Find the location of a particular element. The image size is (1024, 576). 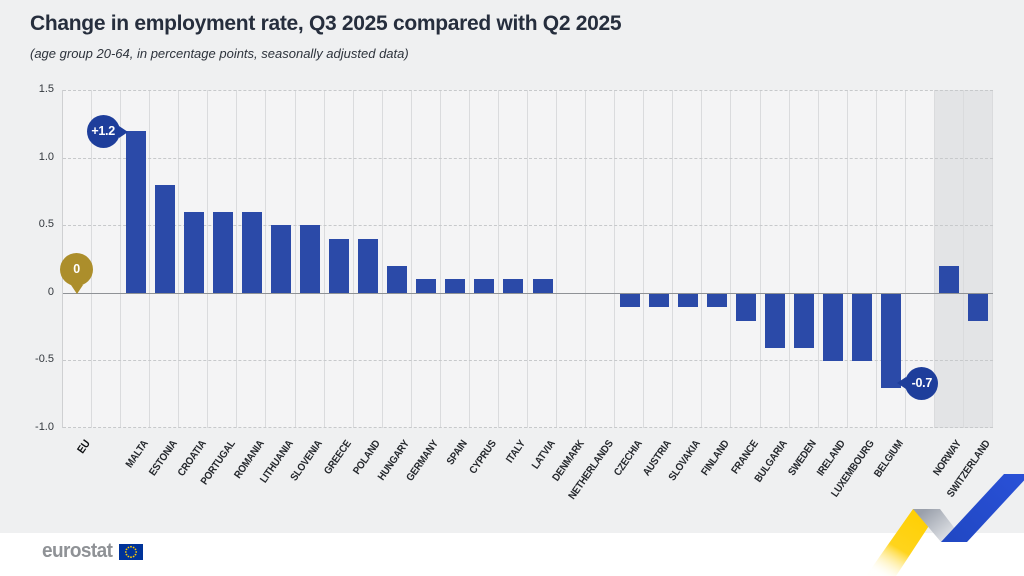

x-label-czechia: CZECHIA is located at coordinates (628, 457).